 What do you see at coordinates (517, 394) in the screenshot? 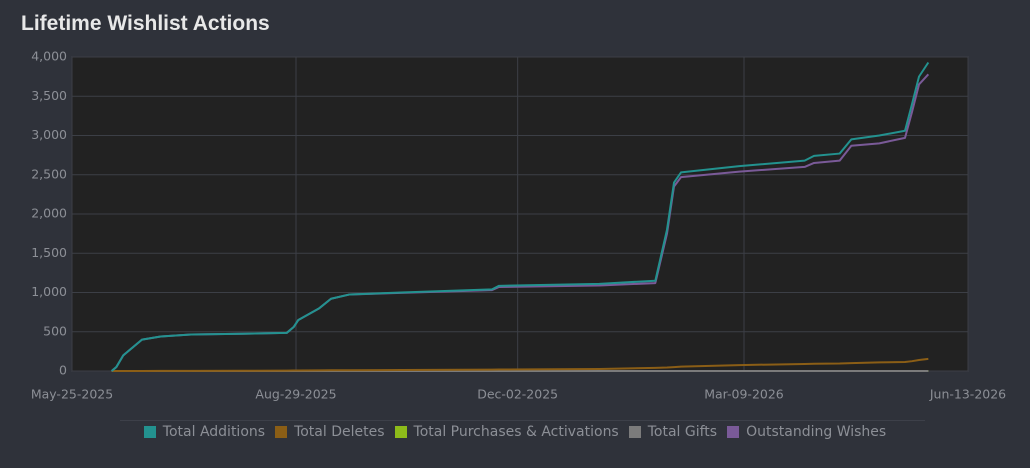
I see `x-tick-label: Dec-02-2025` at bounding box center [517, 394].